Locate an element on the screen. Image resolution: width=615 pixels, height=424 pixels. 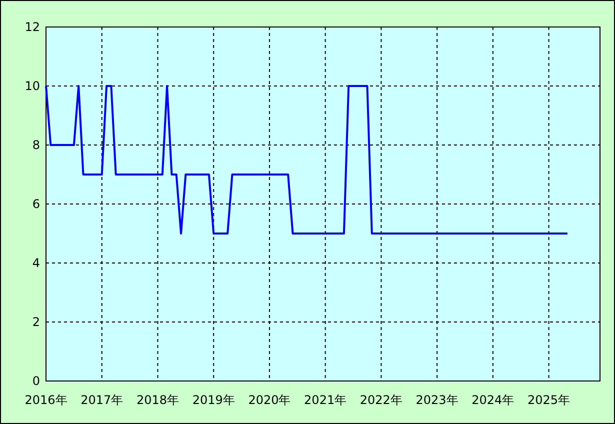
x-tick-label: 2022年 is located at coordinates (381, 400).